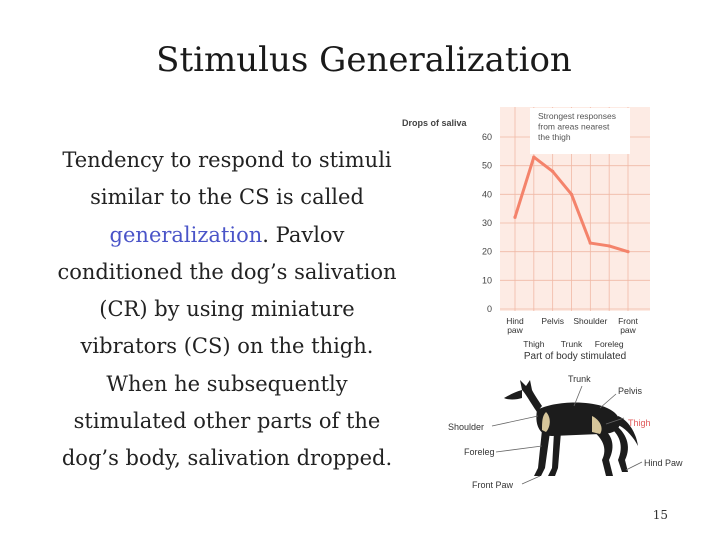 The height and width of the screenshot is (546, 728). Describe the element at coordinates (435, 123) in the screenshot. I see `y-axis-label: Drops of saliva` at that location.